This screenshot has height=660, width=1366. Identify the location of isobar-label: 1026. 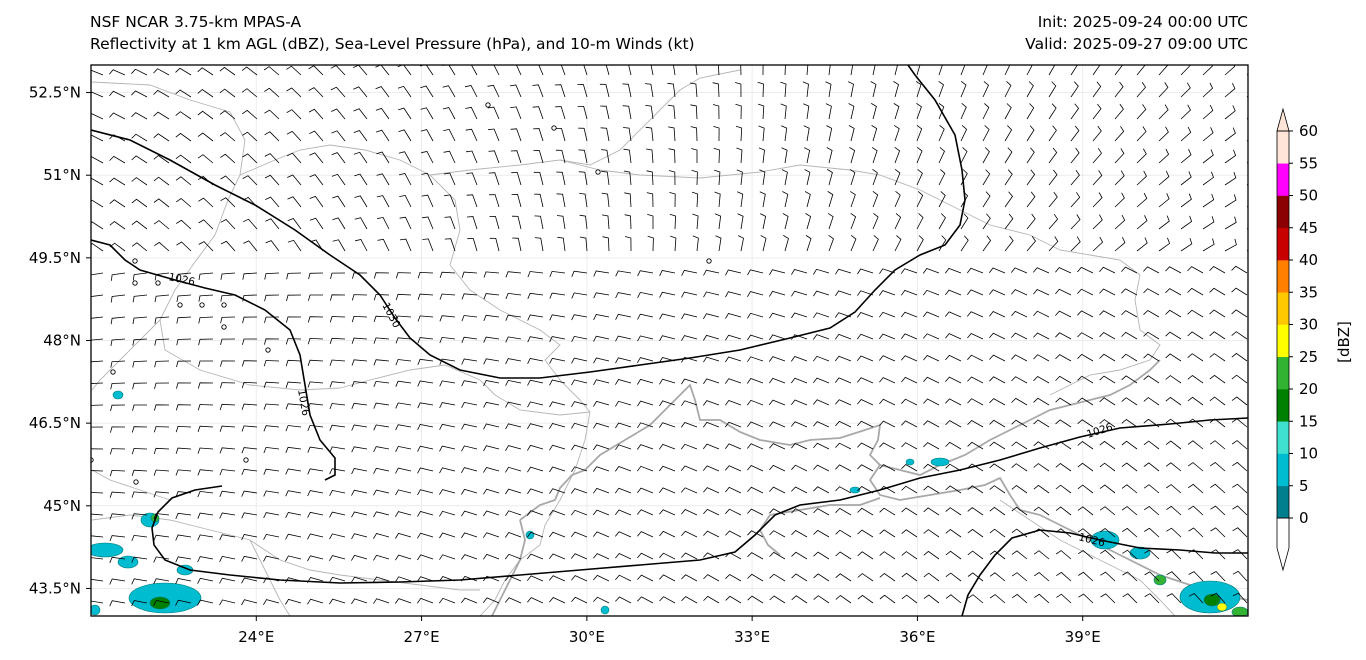
(303, 402).